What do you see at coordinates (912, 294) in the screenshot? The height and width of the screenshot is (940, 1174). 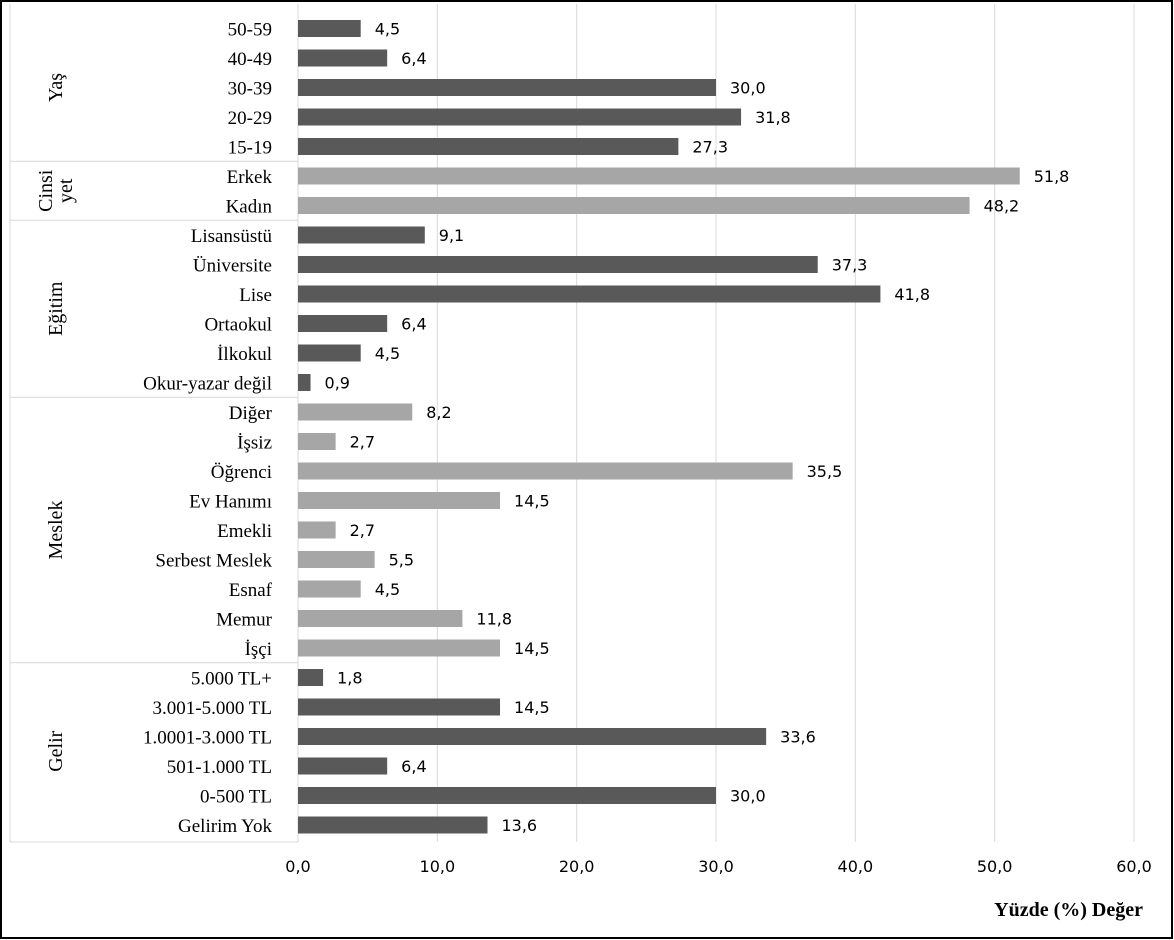 I see `data-label: 41,8` at bounding box center [912, 294].